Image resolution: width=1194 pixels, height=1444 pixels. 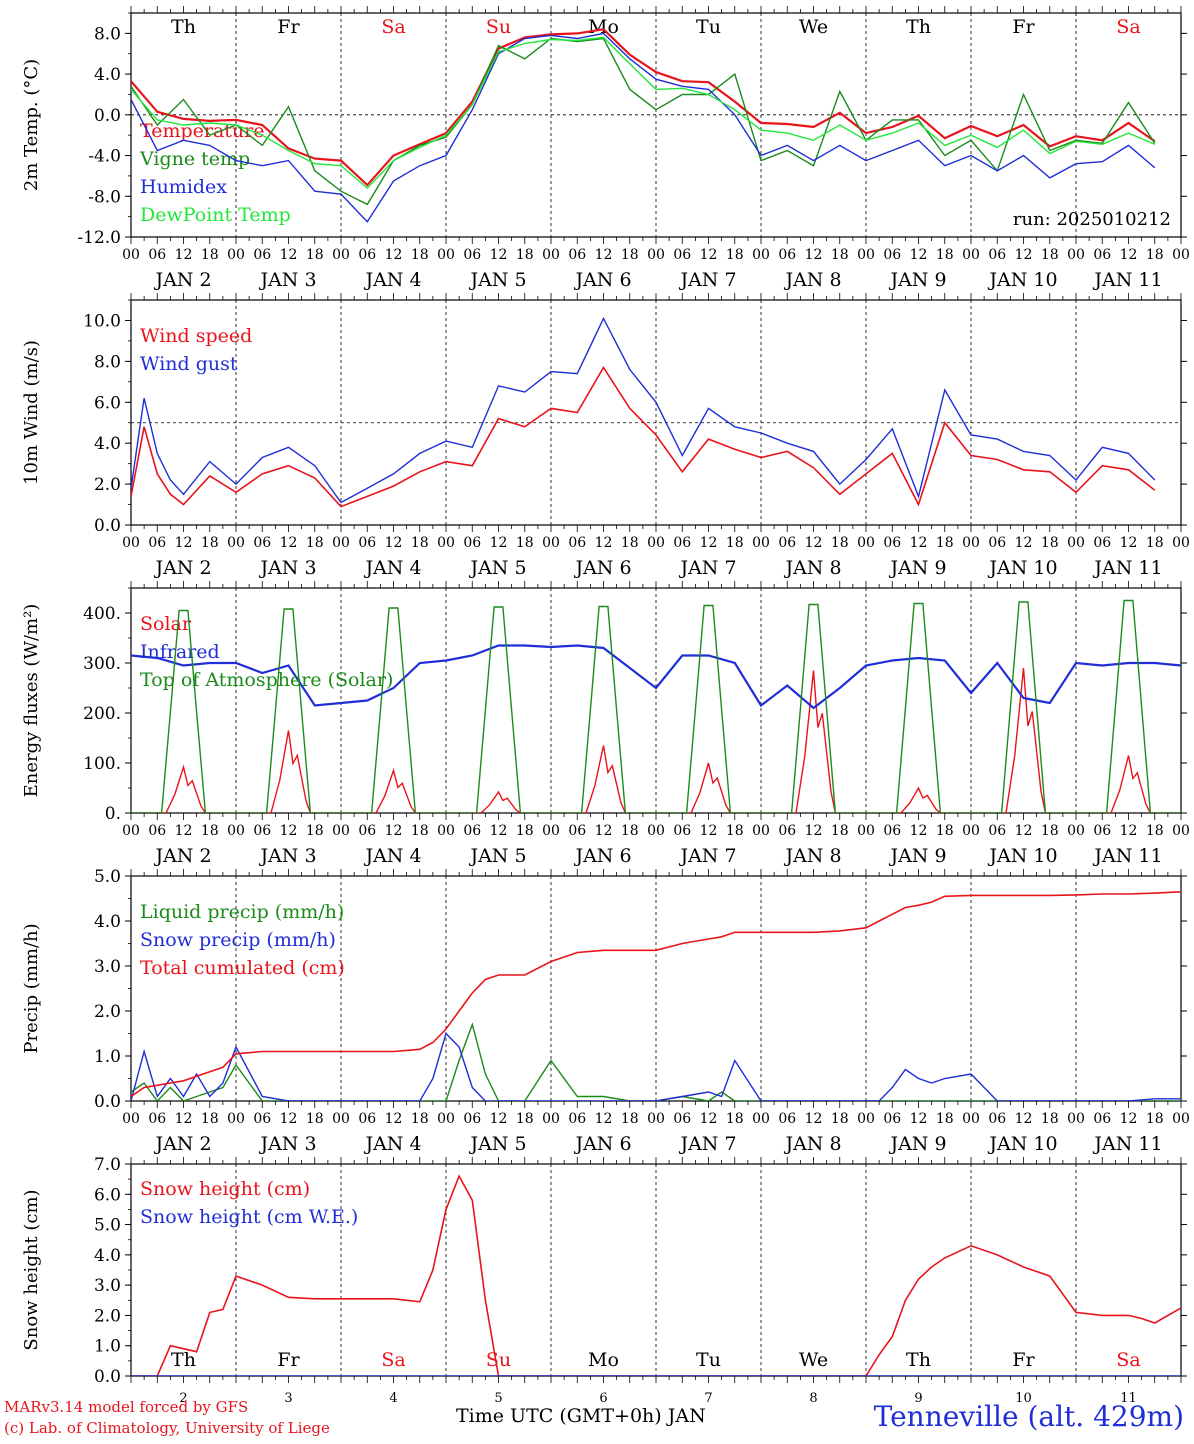 What do you see at coordinates (31, 1269) in the screenshot?
I see `y-axis-label: Snow height (cm)` at bounding box center [31, 1269].